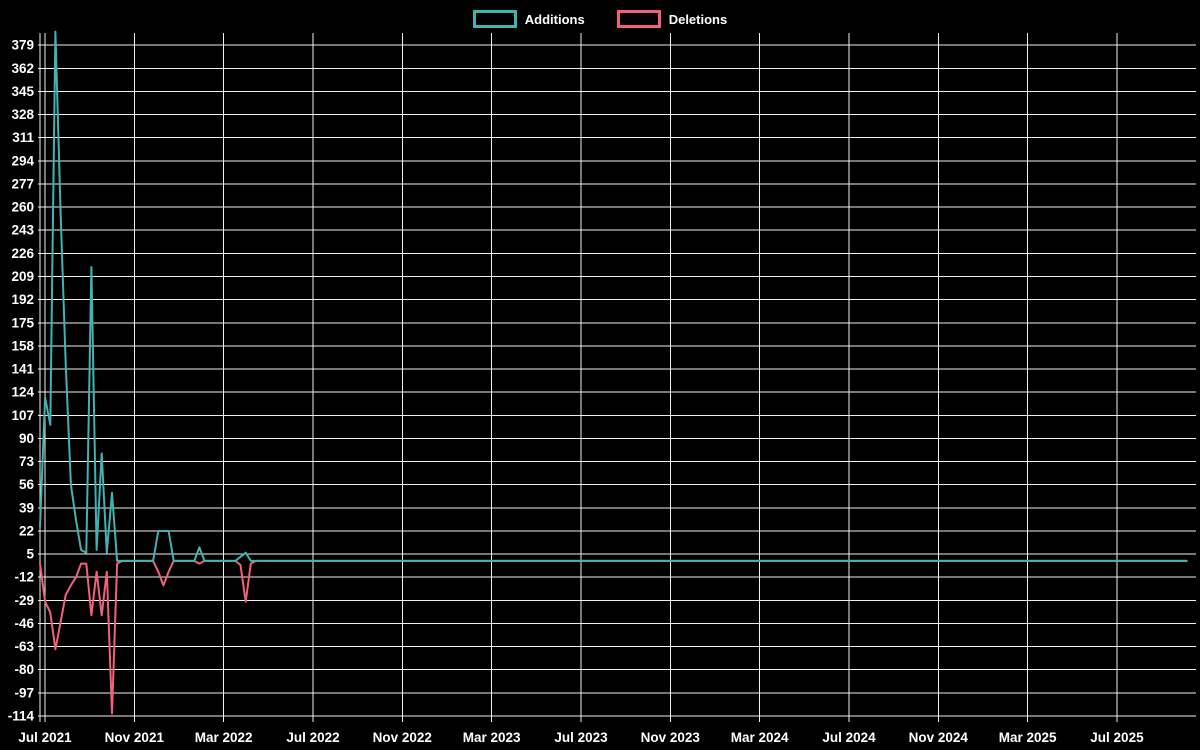 This screenshot has width=1200, height=750. Describe the element at coordinates (24, 692) in the screenshot. I see `y-tick-label: -97` at that location.